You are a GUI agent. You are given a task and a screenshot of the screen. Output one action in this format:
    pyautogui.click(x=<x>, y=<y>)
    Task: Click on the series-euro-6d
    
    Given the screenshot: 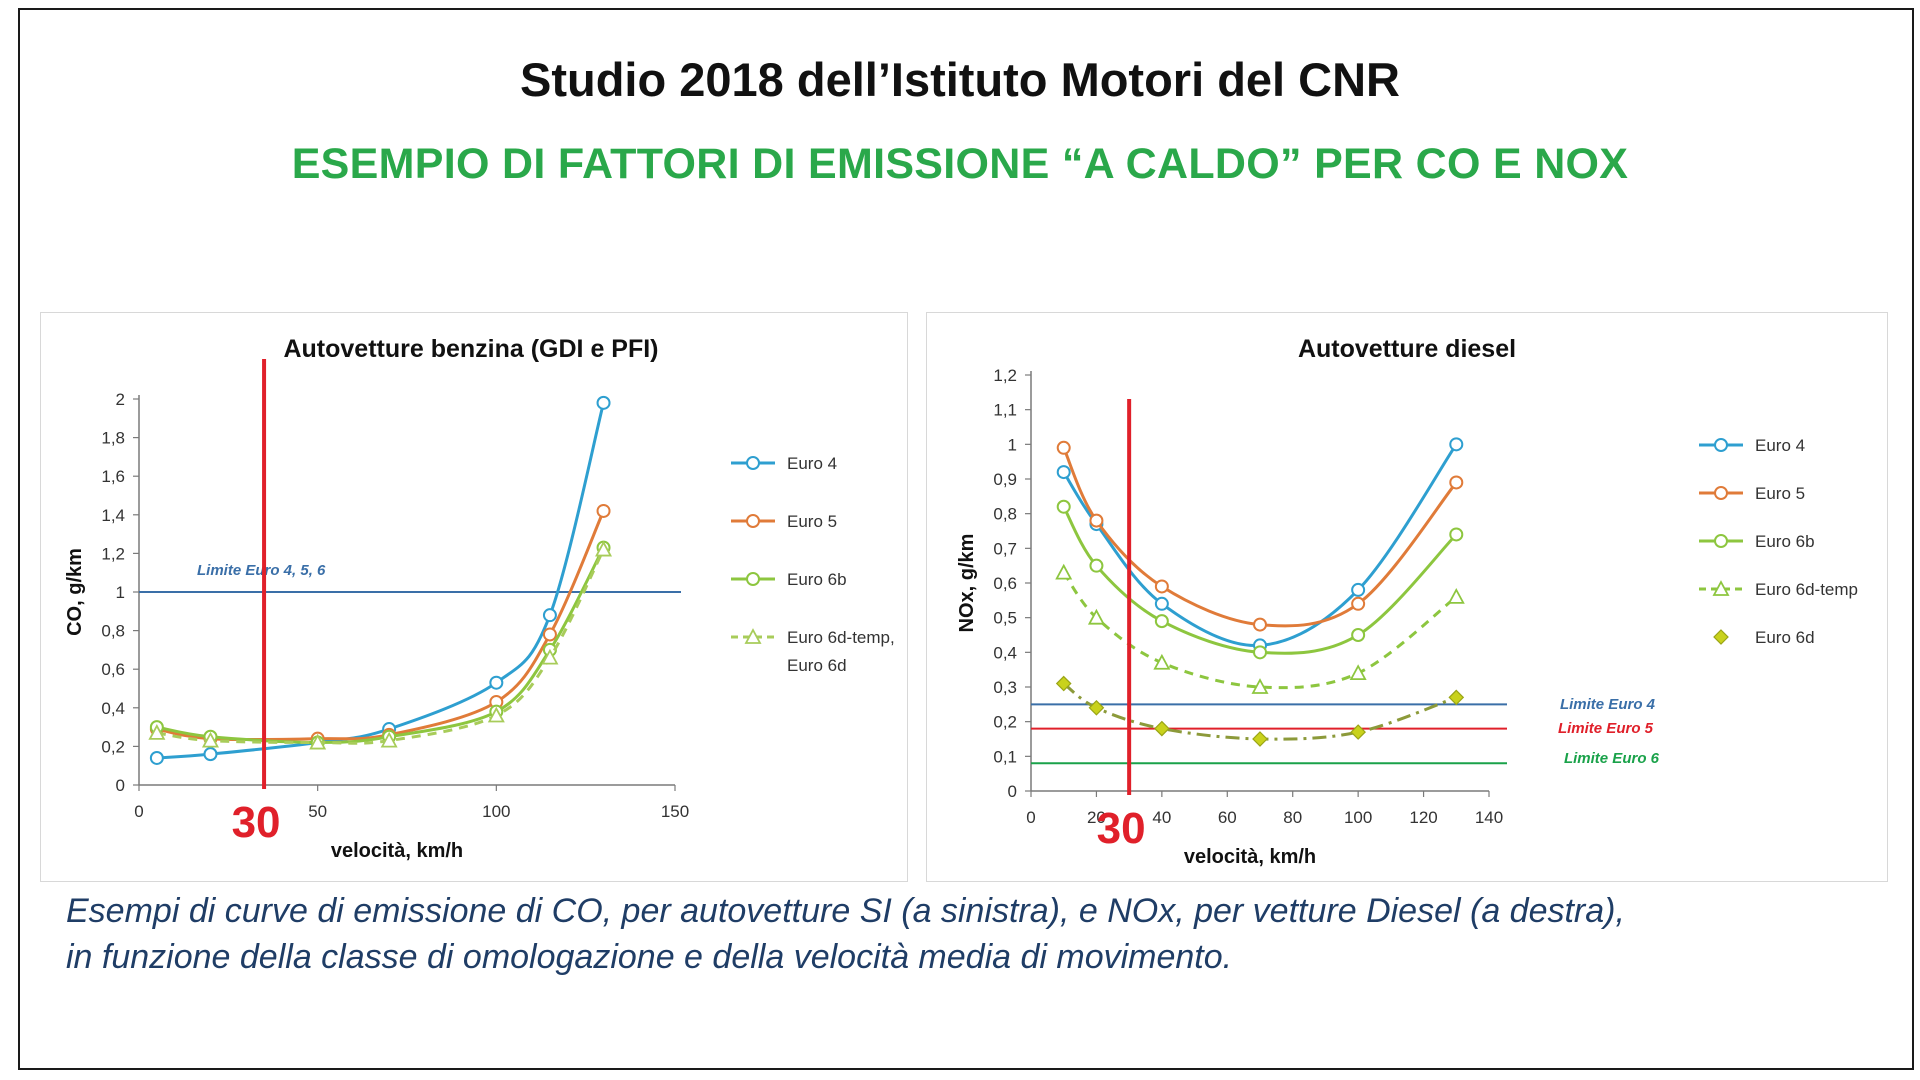 What is the action you would take?
    pyautogui.click(x=1260, y=711)
    